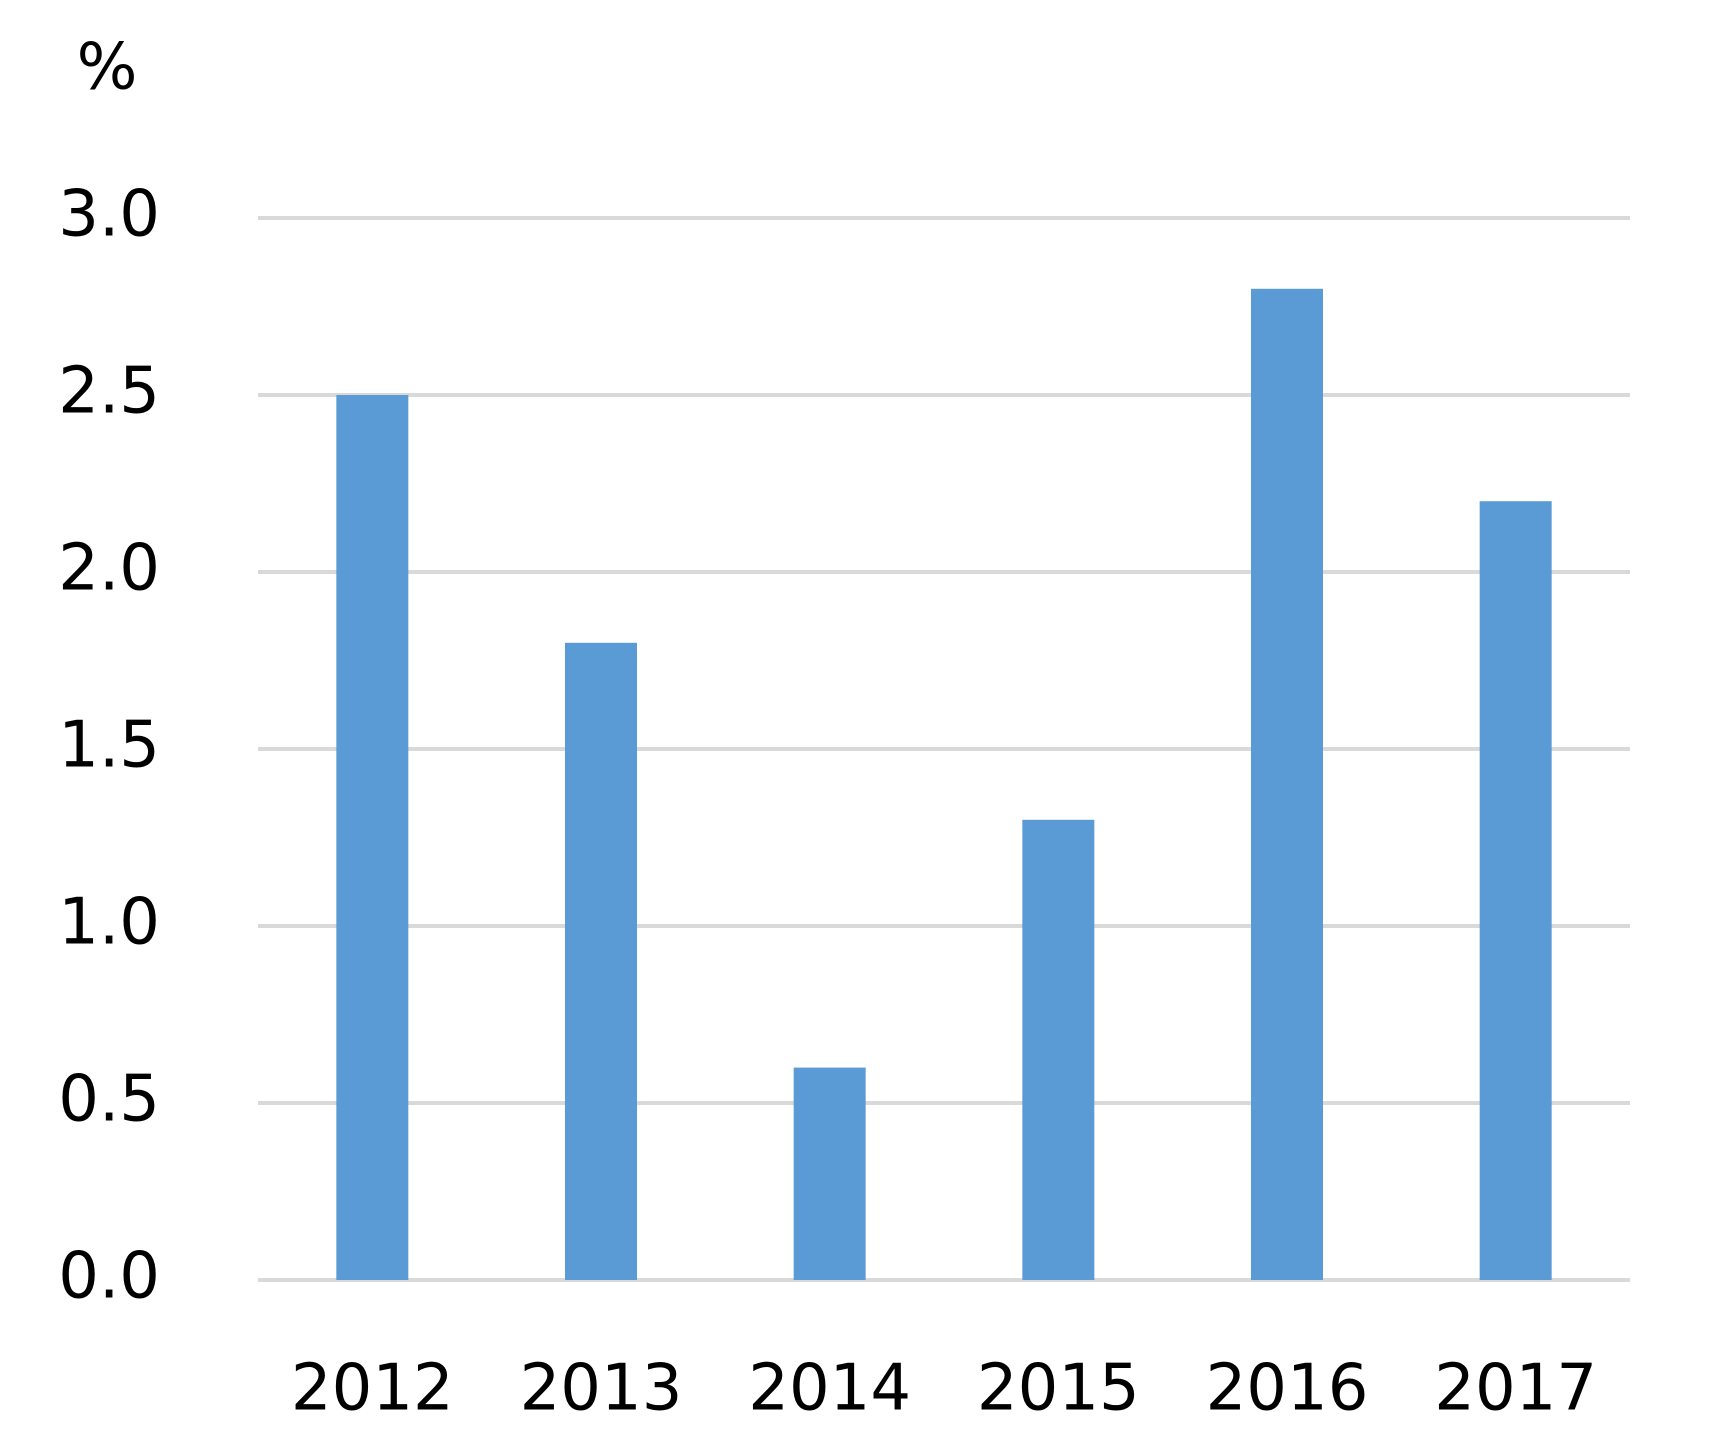  I want to click on y-axis-label: %, so click(107, 68).